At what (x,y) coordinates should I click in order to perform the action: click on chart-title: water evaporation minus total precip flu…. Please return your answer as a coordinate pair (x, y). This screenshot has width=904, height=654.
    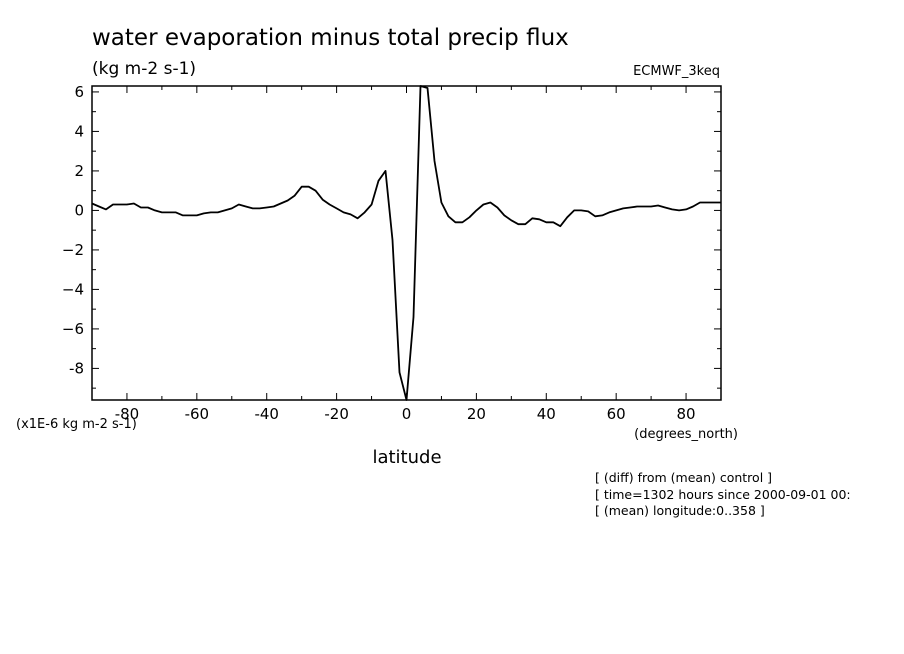
    Looking at the image, I should click on (330, 38).